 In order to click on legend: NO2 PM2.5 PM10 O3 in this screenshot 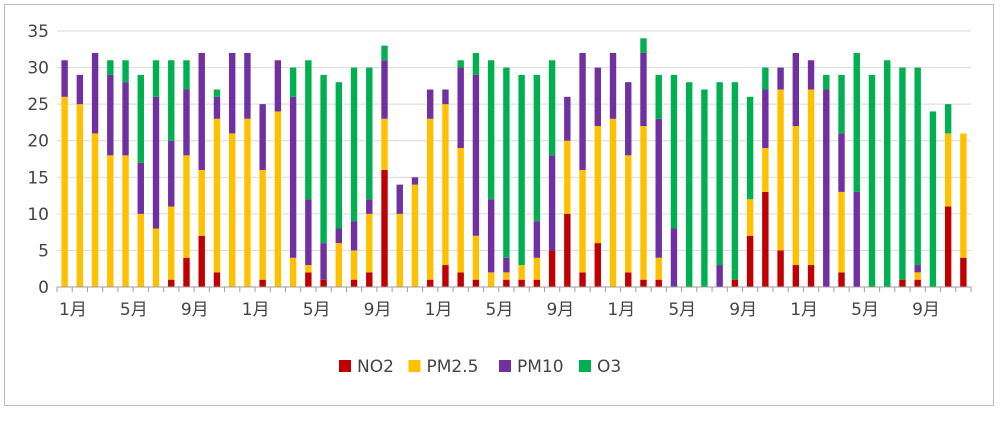, I will do `click(480, 367)`.